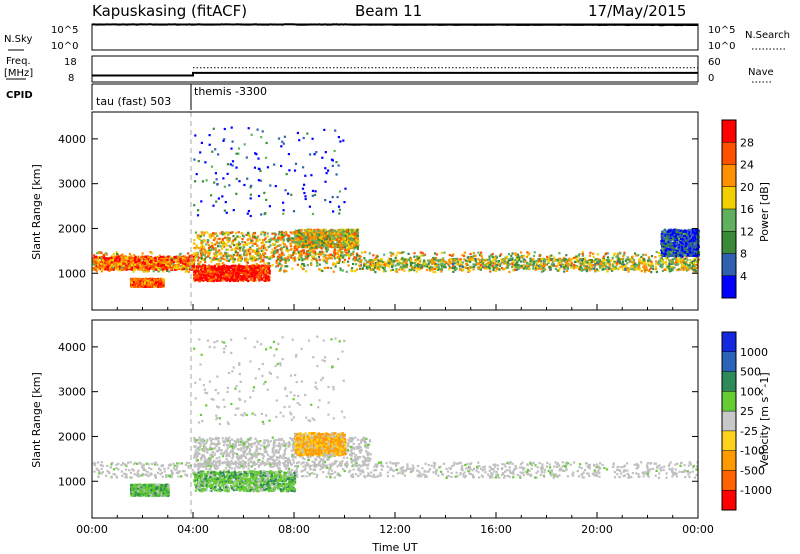 The image size is (800, 554). I want to click on nsearch-tick-bottom: 10^0, so click(721, 46).